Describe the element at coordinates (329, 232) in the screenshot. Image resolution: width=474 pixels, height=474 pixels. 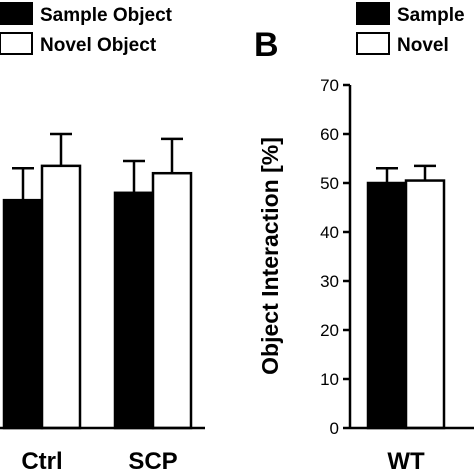
I see `y-tick-label: 40` at that location.